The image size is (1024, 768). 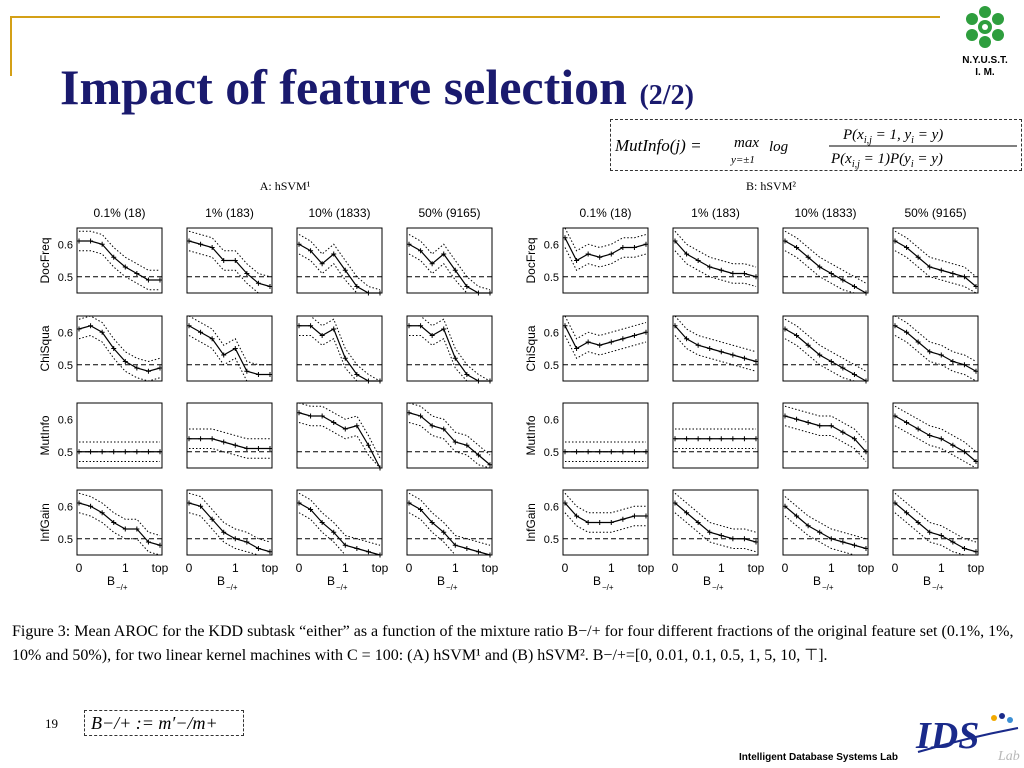 I want to click on row-label: MutInfo, so click(x=531, y=435).